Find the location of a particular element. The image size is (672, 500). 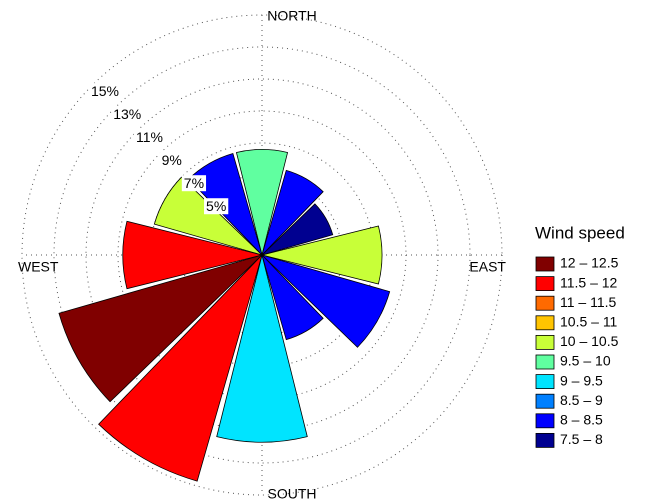

r-tick-label-group: 9% is located at coordinates (171, 160).